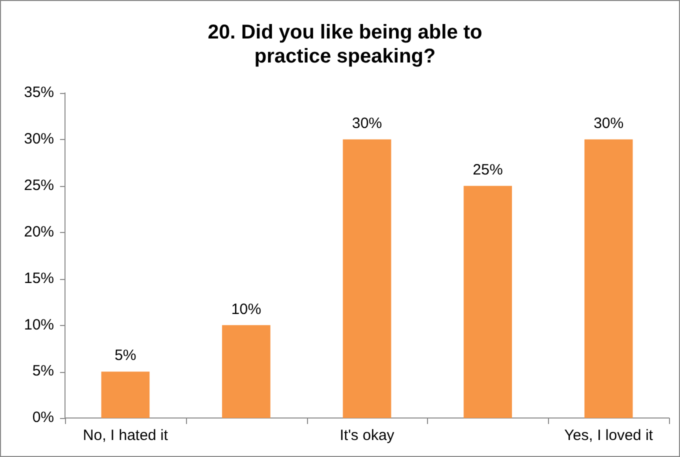  Describe the element at coordinates (609, 435) in the screenshot. I see `x-tick-label: Yes, I loved it` at that location.